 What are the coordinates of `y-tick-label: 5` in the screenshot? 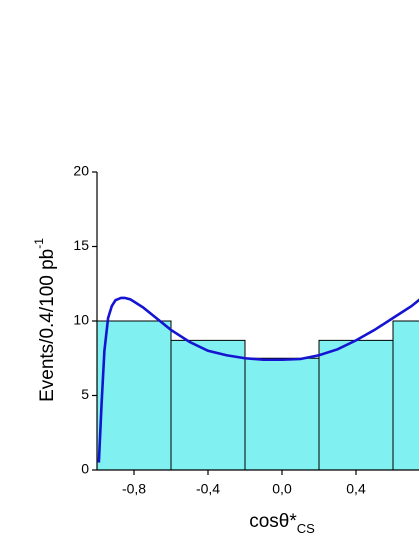 It's located at (85, 394).